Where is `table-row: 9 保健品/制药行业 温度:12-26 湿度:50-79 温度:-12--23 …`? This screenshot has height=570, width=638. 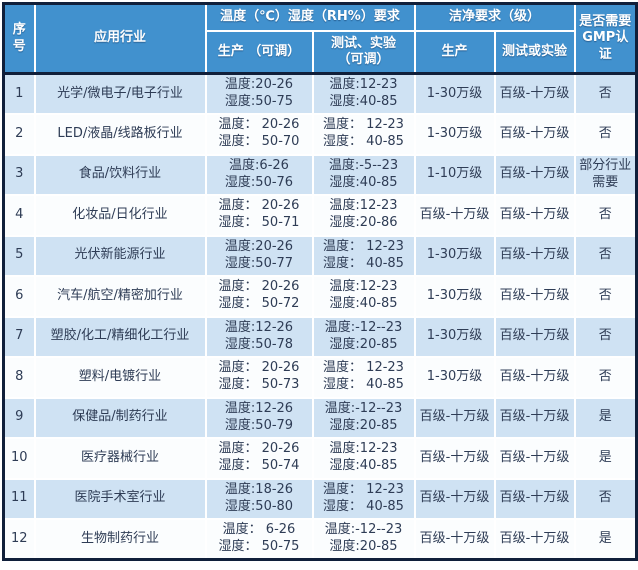
table-row: 9 保健品/制药行业 温度:12-26 湿度:50-79 温度:-12--23 … is located at coordinates (320, 417).